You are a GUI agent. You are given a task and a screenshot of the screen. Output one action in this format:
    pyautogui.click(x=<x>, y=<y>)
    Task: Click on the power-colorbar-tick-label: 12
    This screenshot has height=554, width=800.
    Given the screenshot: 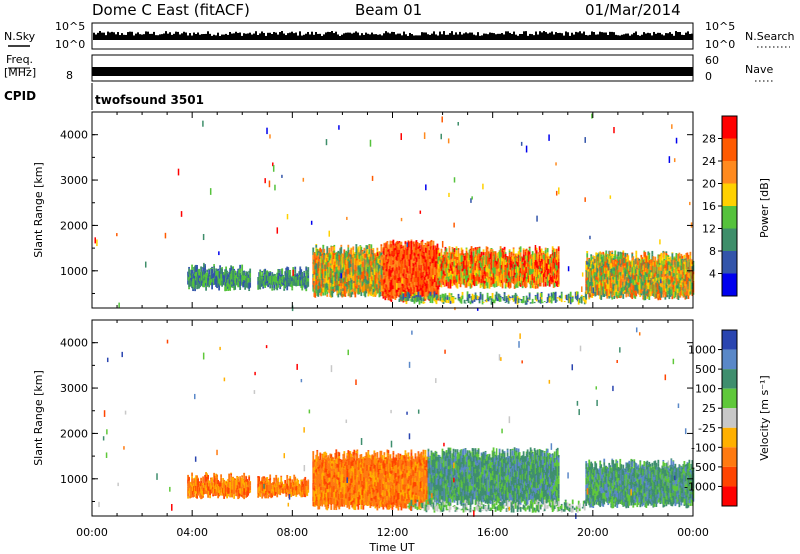 What is the action you would take?
    pyautogui.click(x=709, y=229)
    